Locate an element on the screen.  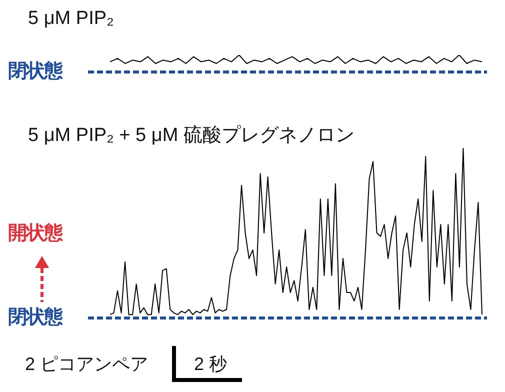
chart-title: 5 μM PIP₂ + 5 μM 硫酸プレグネノロン is located at coordinates (191, 136).